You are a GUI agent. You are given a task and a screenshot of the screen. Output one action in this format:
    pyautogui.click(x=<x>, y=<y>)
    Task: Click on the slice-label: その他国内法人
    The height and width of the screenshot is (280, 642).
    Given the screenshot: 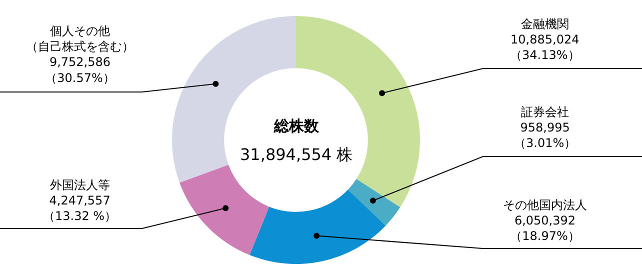 What is the action you would take?
    pyautogui.click(x=545, y=205)
    